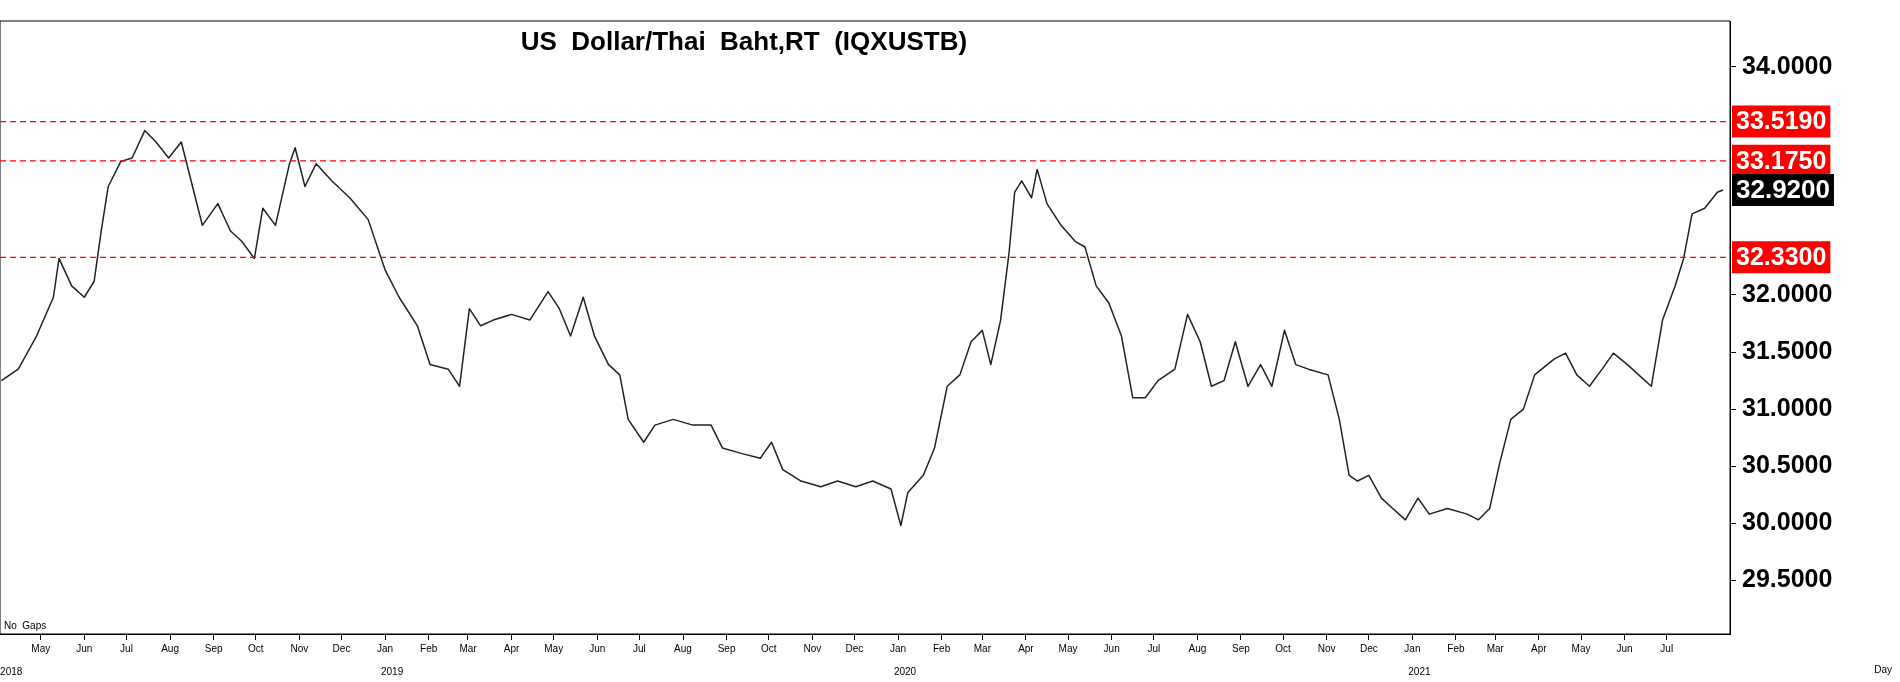  I want to click on text: Day, so click(1883, 669).